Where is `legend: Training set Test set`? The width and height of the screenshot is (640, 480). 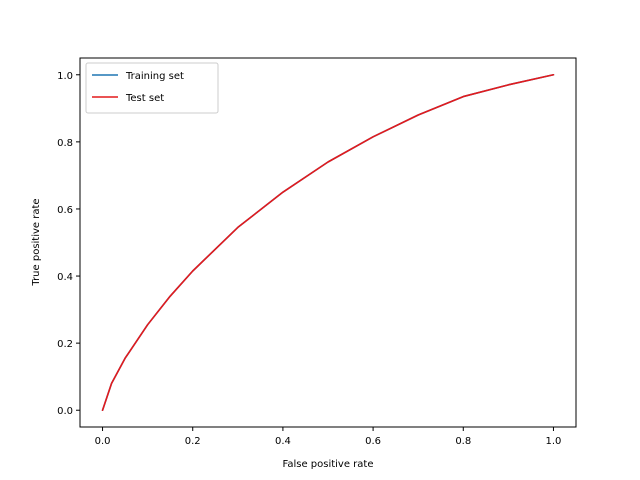 legend: Training set Test set is located at coordinates (152, 88).